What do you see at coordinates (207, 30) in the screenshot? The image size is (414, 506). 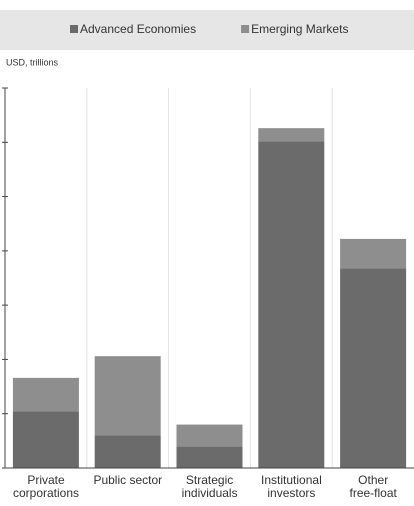 I see `legend-band` at bounding box center [207, 30].